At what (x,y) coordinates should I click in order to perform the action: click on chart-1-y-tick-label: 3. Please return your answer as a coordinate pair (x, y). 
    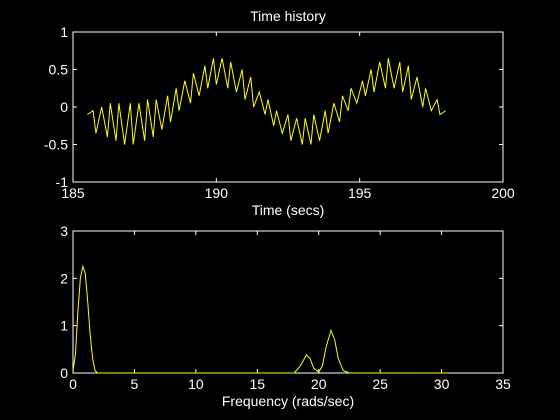
    Looking at the image, I should click on (64, 231).